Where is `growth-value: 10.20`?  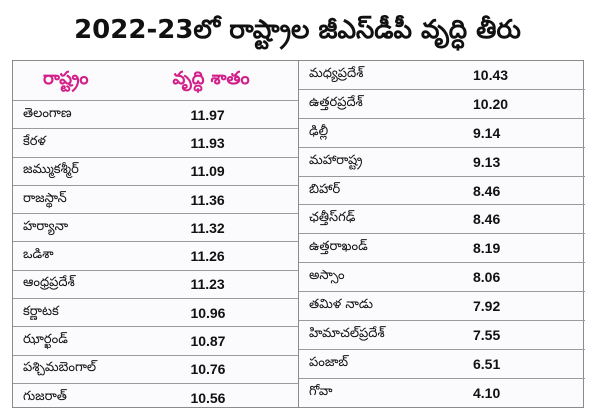 growth-value: 10.20 is located at coordinates (491, 103).